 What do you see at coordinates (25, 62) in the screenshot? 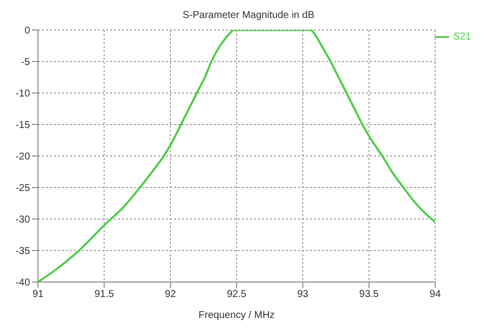
I see `y-tick-label: -5` at bounding box center [25, 62].